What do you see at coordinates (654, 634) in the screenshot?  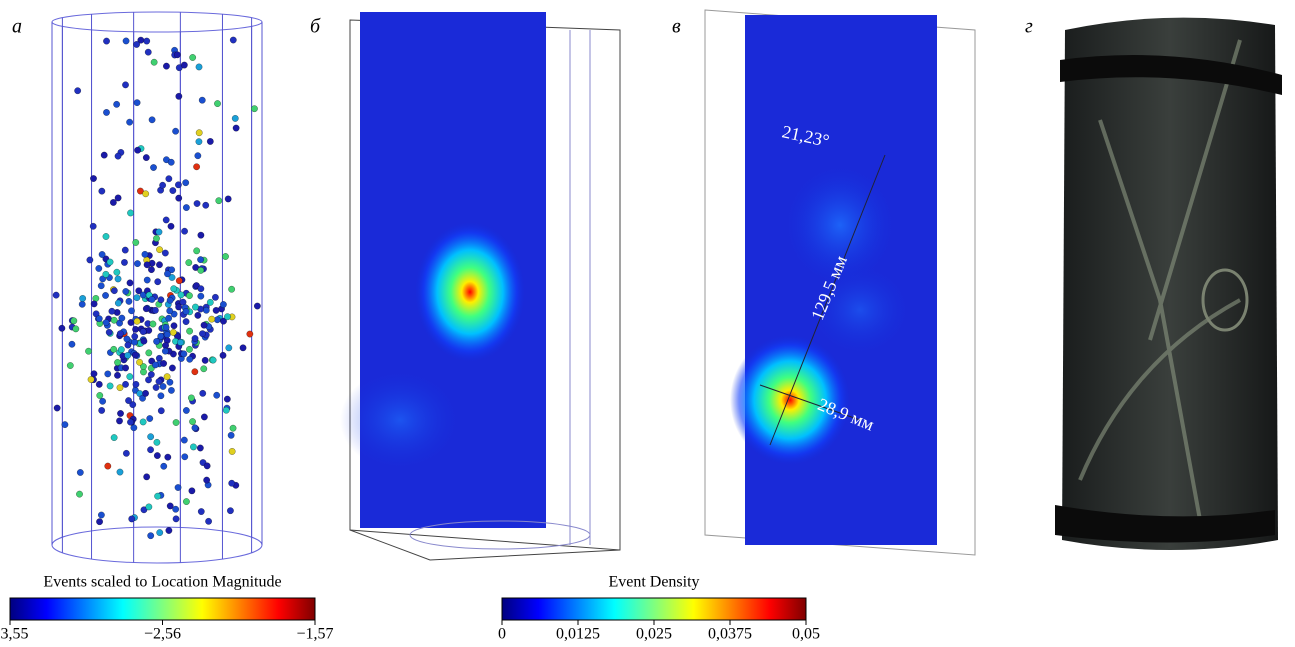 I see `colorbar-tick-label: 0,025` at bounding box center [654, 634].